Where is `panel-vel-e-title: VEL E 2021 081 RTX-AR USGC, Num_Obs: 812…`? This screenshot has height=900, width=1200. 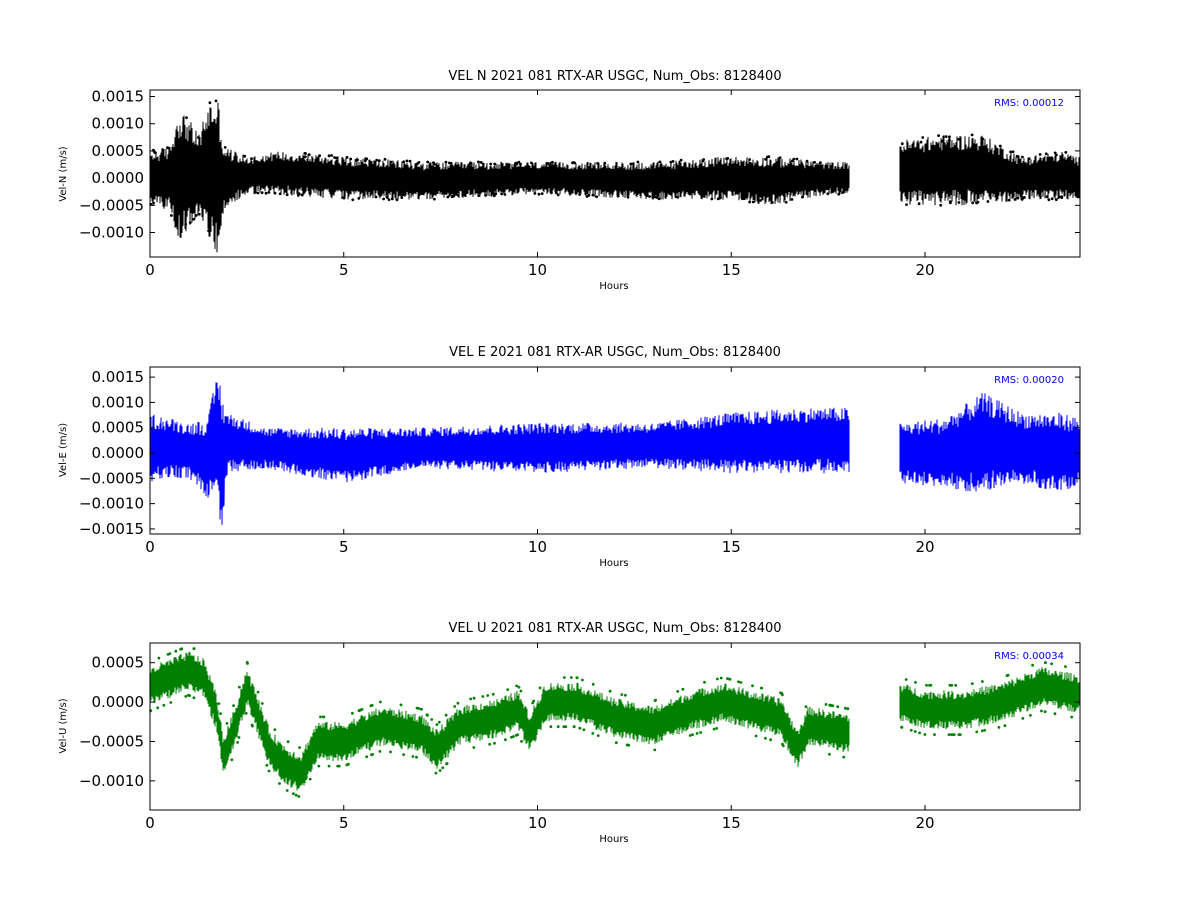 panel-vel-e-title: VEL E 2021 081 RTX-AR USGC, Num_Obs: 812… is located at coordinates (615, 352).